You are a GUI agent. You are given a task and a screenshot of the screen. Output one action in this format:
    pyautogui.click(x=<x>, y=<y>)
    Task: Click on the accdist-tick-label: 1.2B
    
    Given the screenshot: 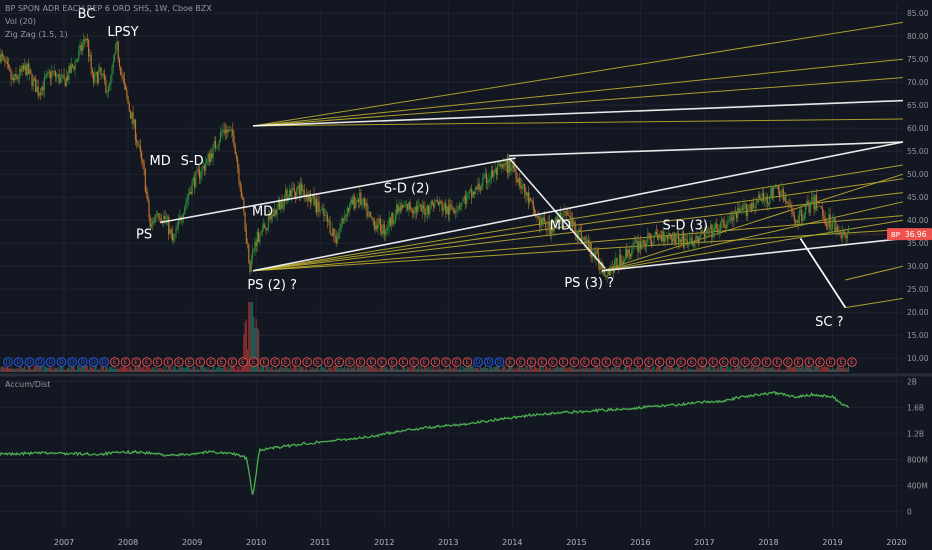 What is the action you would take?
    pyautogui.click(x=915, y=433)
    